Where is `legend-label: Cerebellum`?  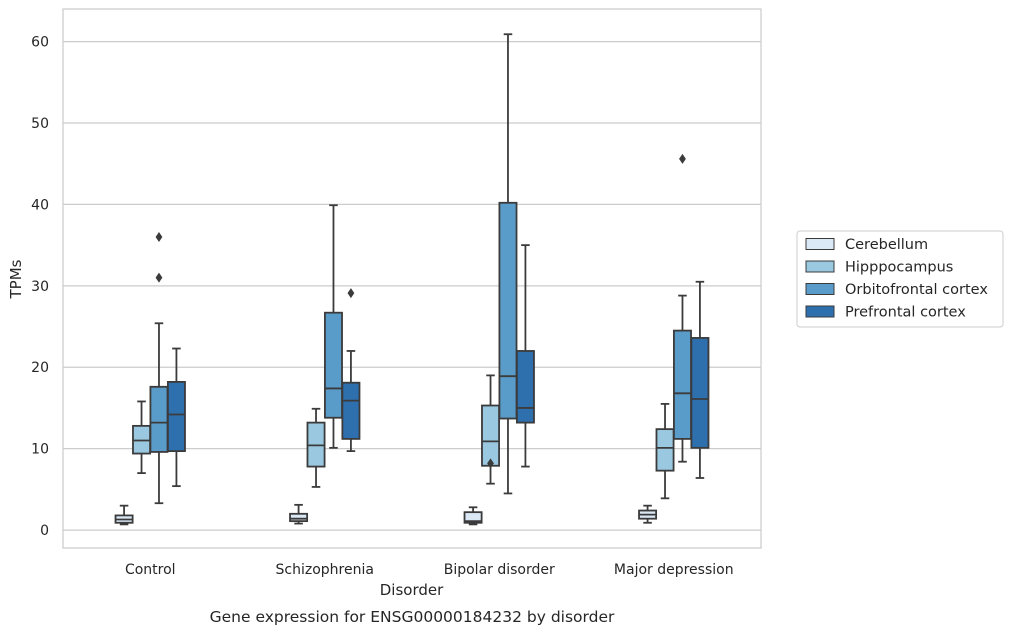
legend-label: Cerebellum is located at coordinates (886, 245).